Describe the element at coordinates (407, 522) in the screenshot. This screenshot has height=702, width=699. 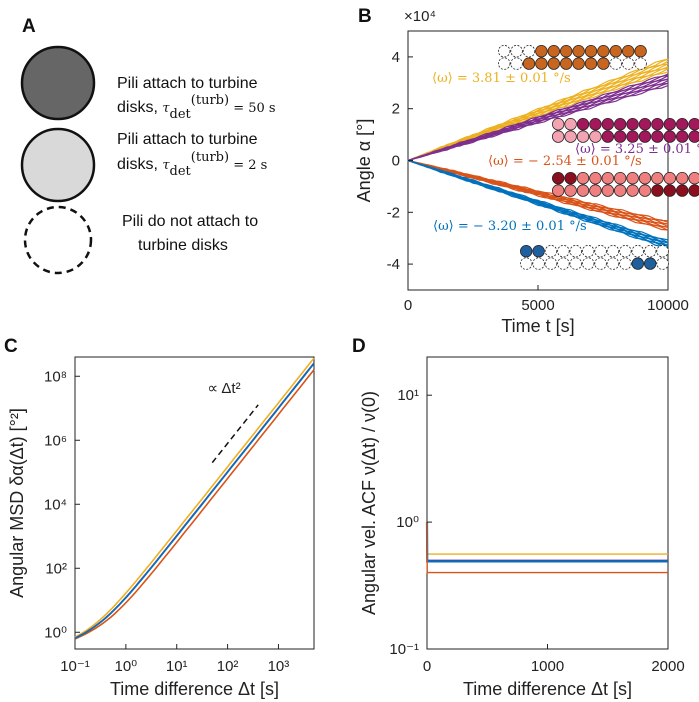
I see `d-ytick-label: 10⁰` at that location.